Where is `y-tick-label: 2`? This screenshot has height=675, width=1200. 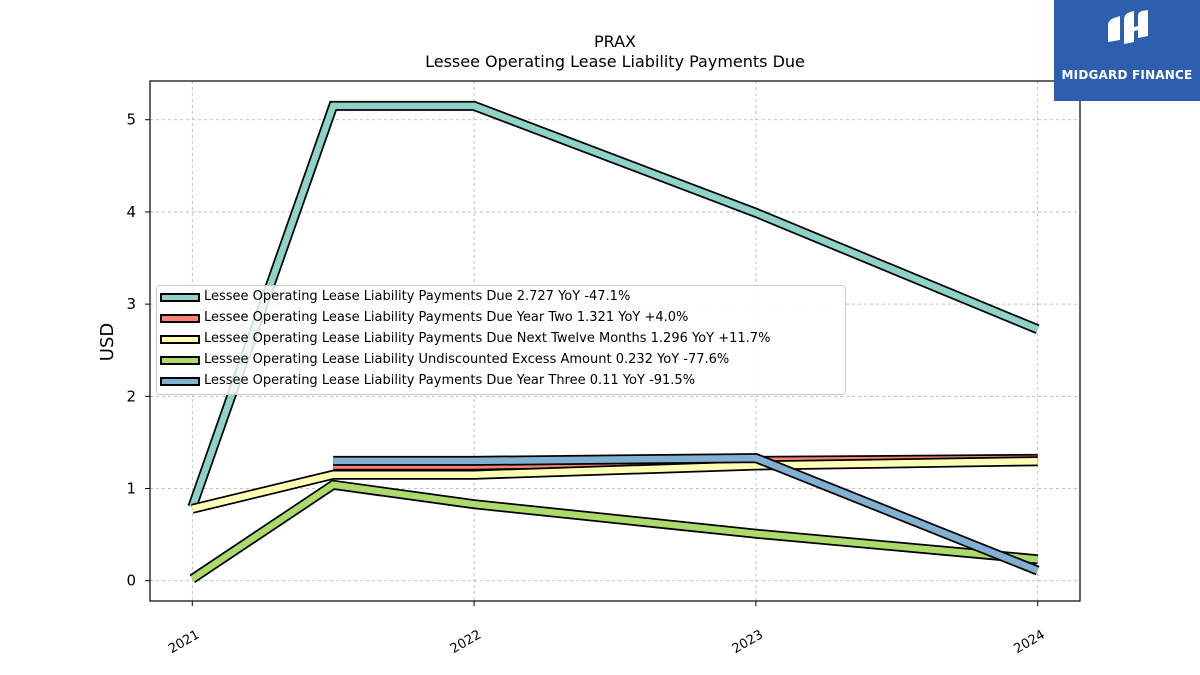
y-tick-label: 2 is located at coordinates (131, 396).